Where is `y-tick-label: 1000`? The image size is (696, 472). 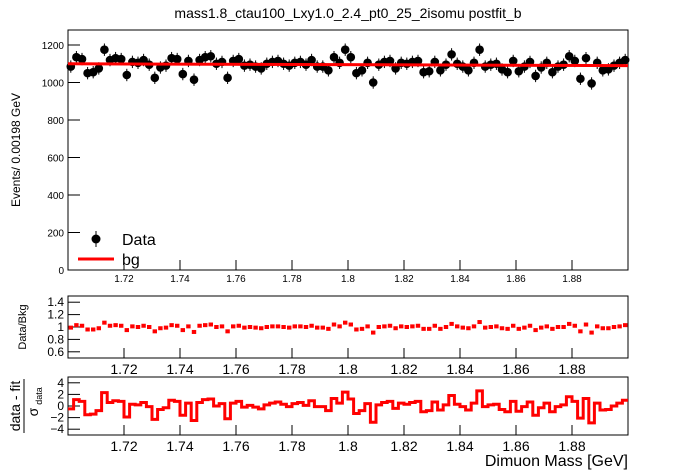 y-tick-label: 1000 is located at coordinates (53, 84).